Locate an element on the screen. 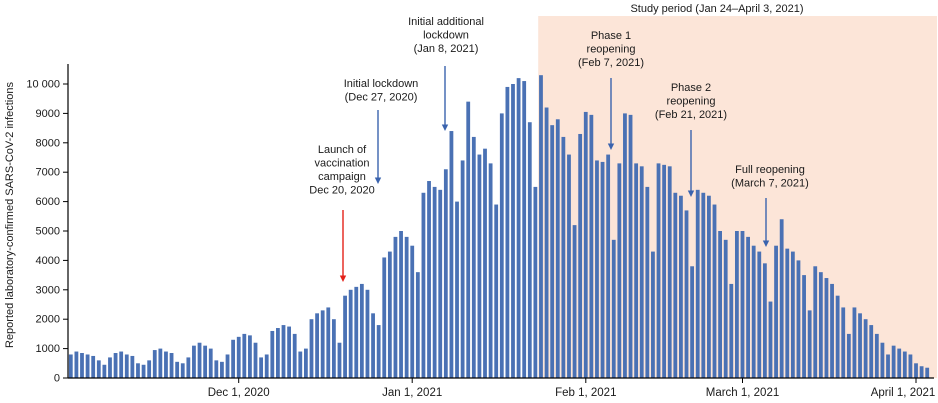 Image resolution: width=938 pixels, height=403 pixels. initial-additional-lockdown-label: lockdown is located at coordinates (446, 36).